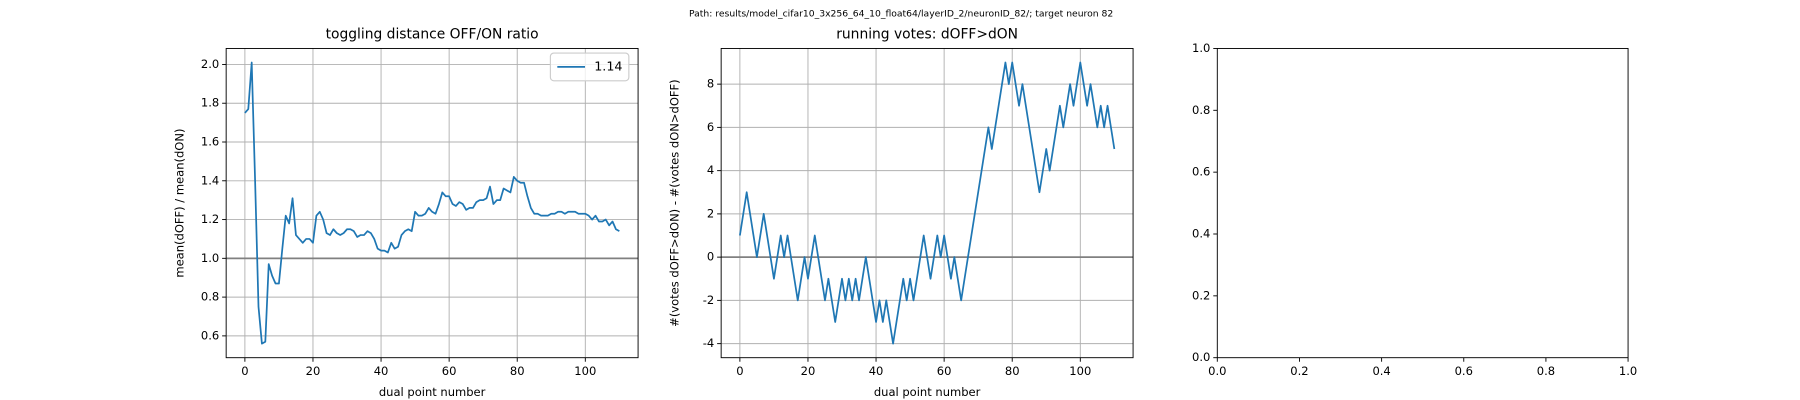 Image resolution: width=1800 pixels, height=400 pixels. What do you see at coordinates (210, 180) in the screenshot?
I see `y-tick-label: 1.4` at bounding box center [210, 180].